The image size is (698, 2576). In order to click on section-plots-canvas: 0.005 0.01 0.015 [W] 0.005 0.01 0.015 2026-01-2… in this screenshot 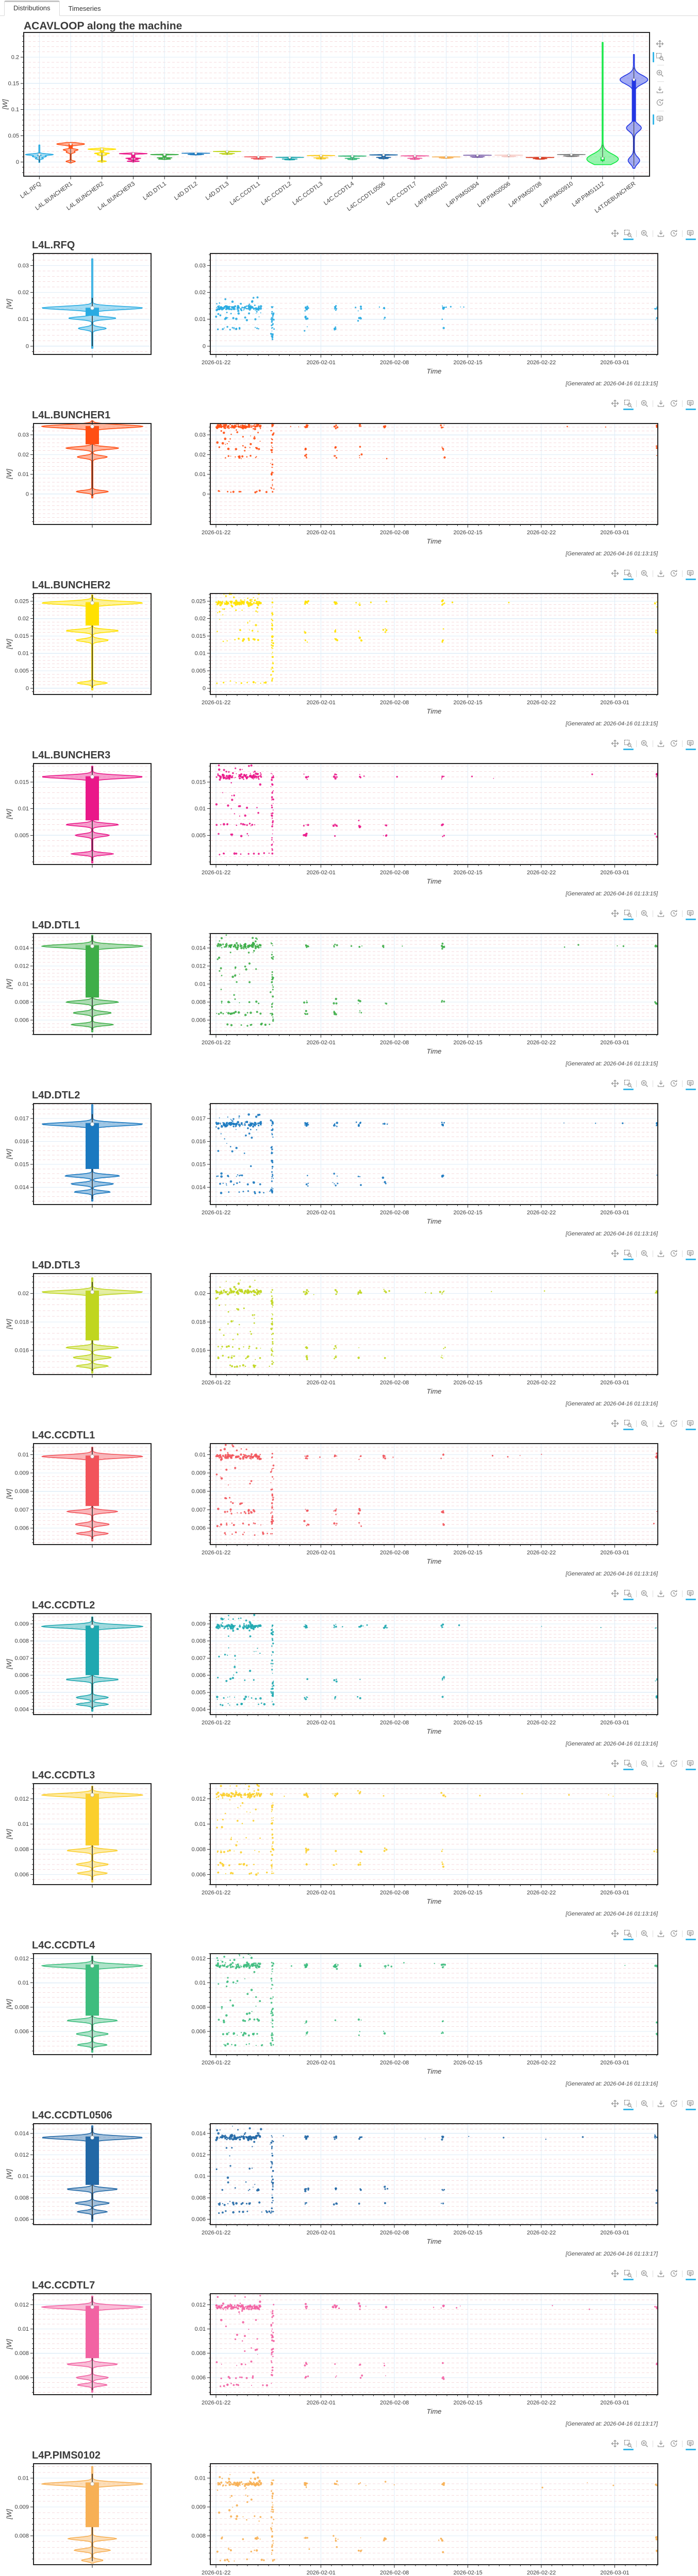, I will do `click(349, 824)`.